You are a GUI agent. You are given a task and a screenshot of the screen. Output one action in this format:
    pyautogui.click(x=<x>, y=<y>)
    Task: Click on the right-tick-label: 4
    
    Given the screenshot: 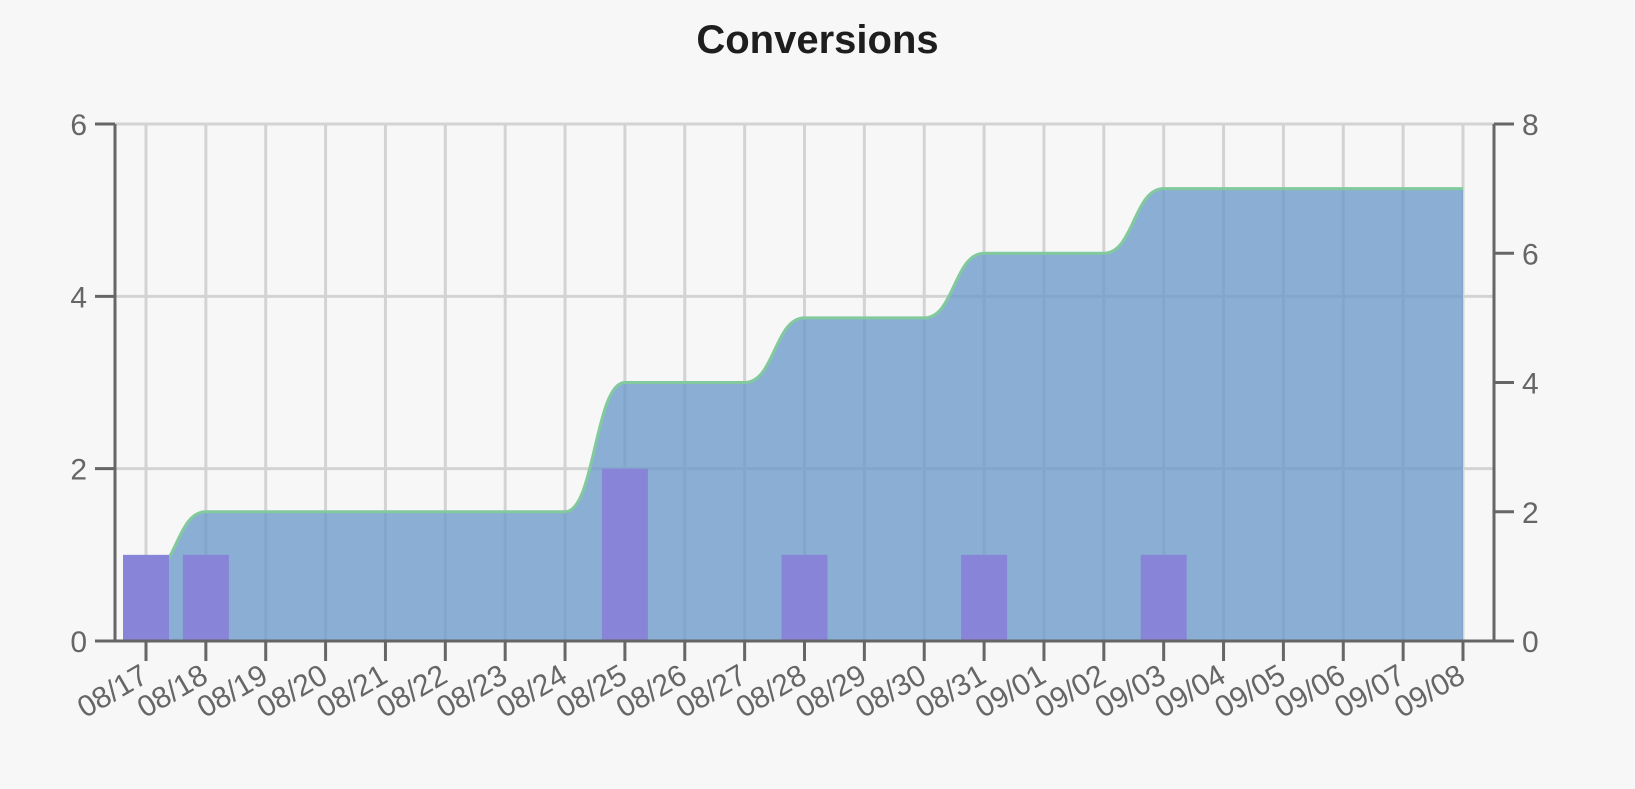 What is the action you would take?
    pyautogui.click(x=1530, y=384)
    